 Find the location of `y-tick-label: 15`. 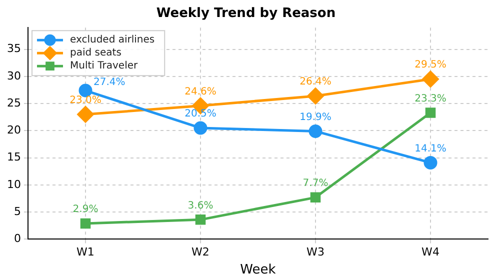

y-tick-label: 15 is located at coordinates (13, 157).